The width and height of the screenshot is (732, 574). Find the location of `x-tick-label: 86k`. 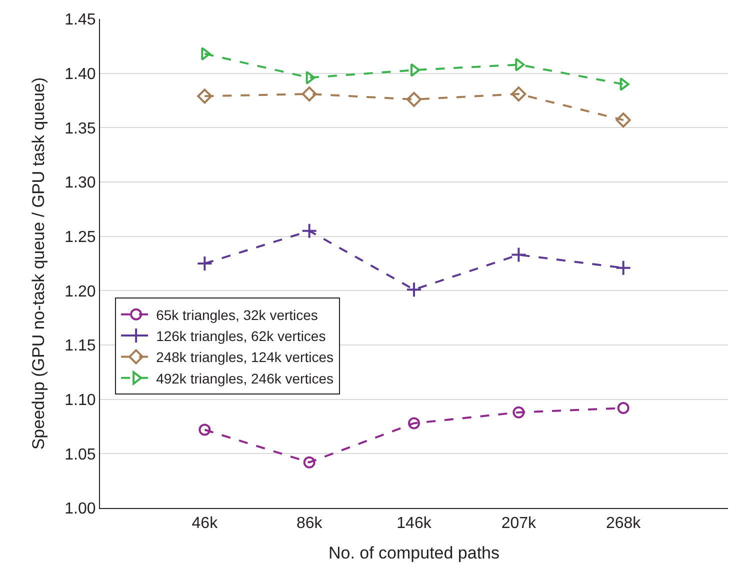

x-tick-label: 86k is located at coordinates (310, 523).